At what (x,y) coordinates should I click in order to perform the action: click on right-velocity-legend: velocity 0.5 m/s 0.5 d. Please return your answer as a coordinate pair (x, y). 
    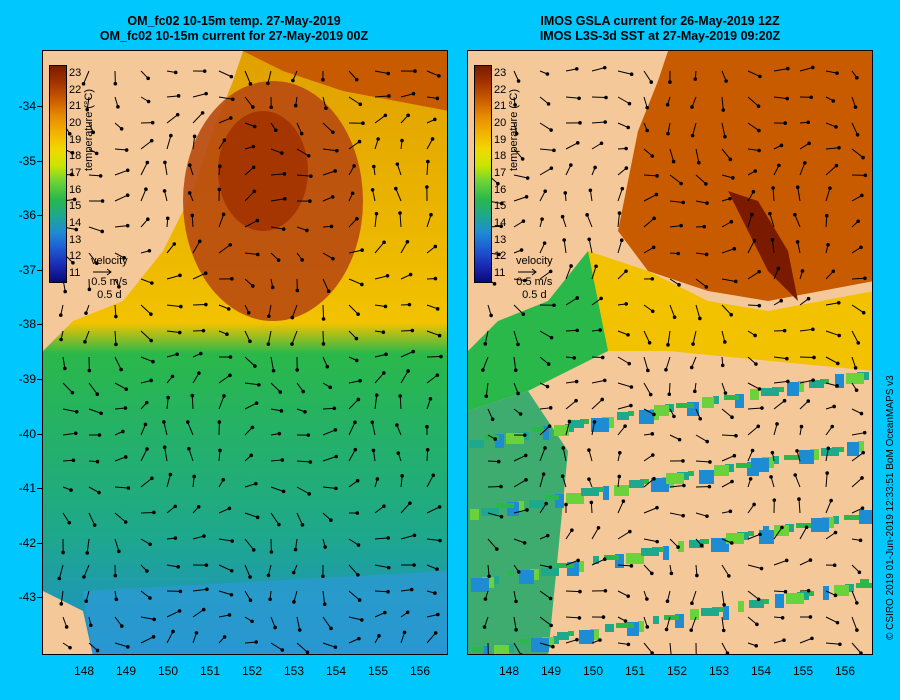
    Looking at the image, I should click on (534, 278).